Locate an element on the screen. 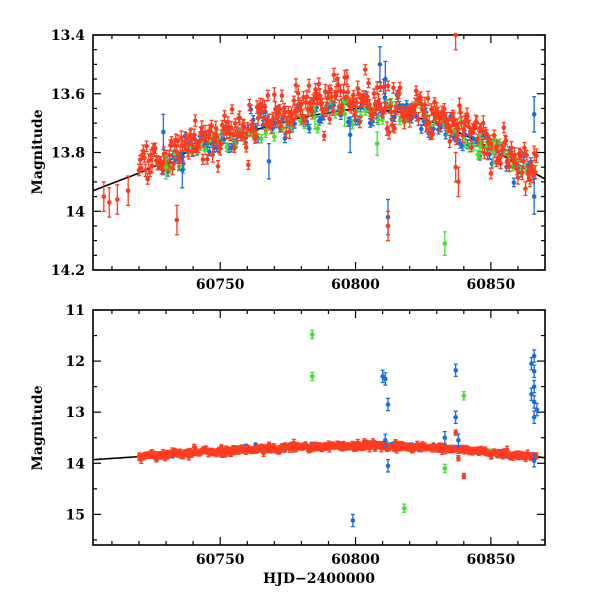 This screenshot has width=600, height=600. top-y-tick-label: 14.2 is located at coordinates (68, 271).